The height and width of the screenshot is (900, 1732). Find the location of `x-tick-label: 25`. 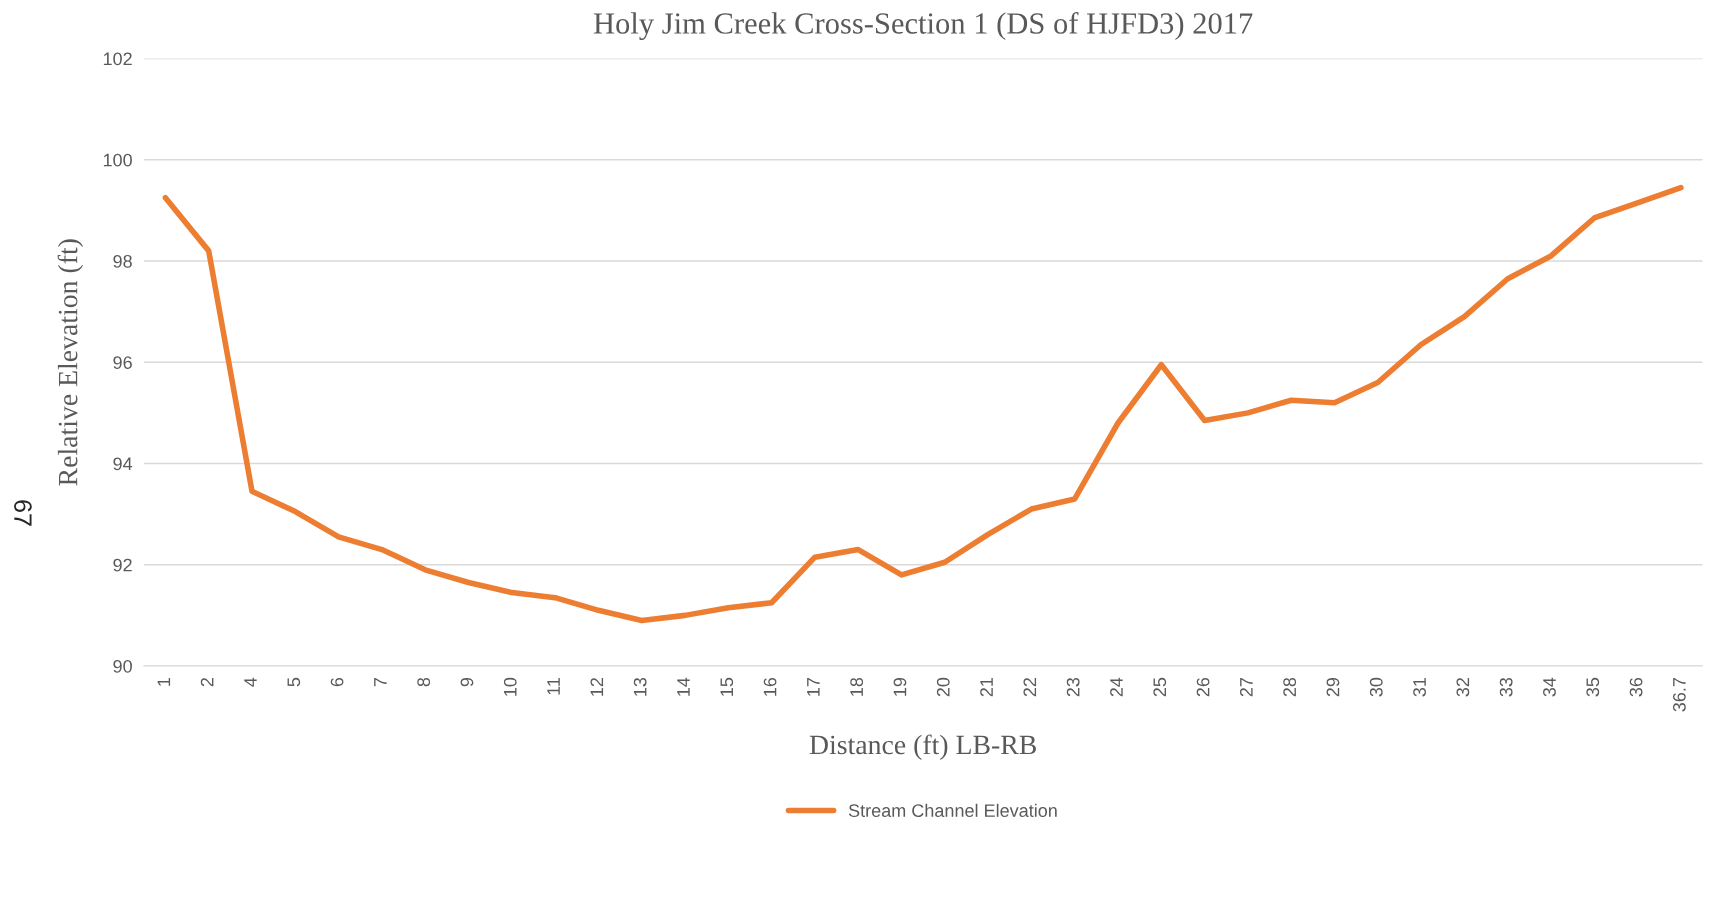

x-tick-label: 25 is located at coordinates (1160, 687).